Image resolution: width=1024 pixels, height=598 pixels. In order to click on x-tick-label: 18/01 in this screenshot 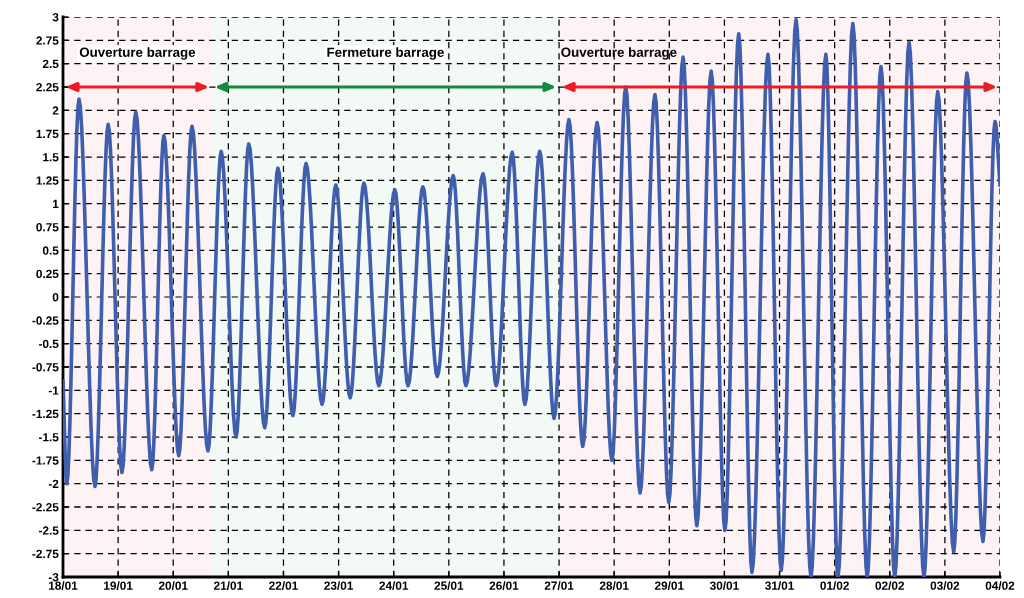, I will do `click(63, 585)`.